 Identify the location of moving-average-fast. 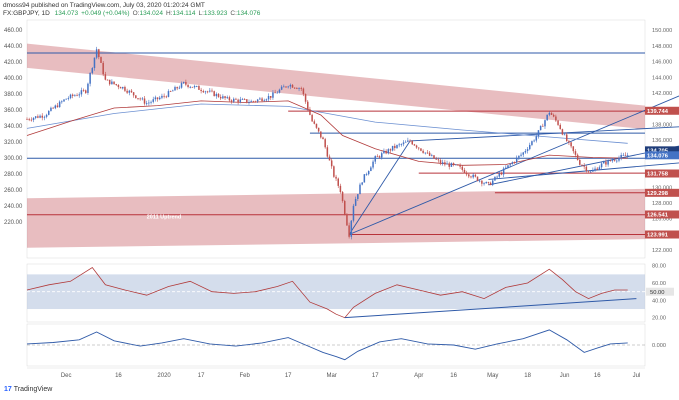
(327, 133).